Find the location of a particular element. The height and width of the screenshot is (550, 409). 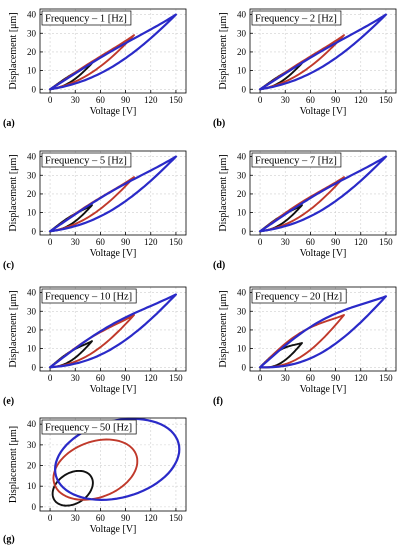

panel-title: Frequency – 20 [Hz] is located at coordinates (298, 297).